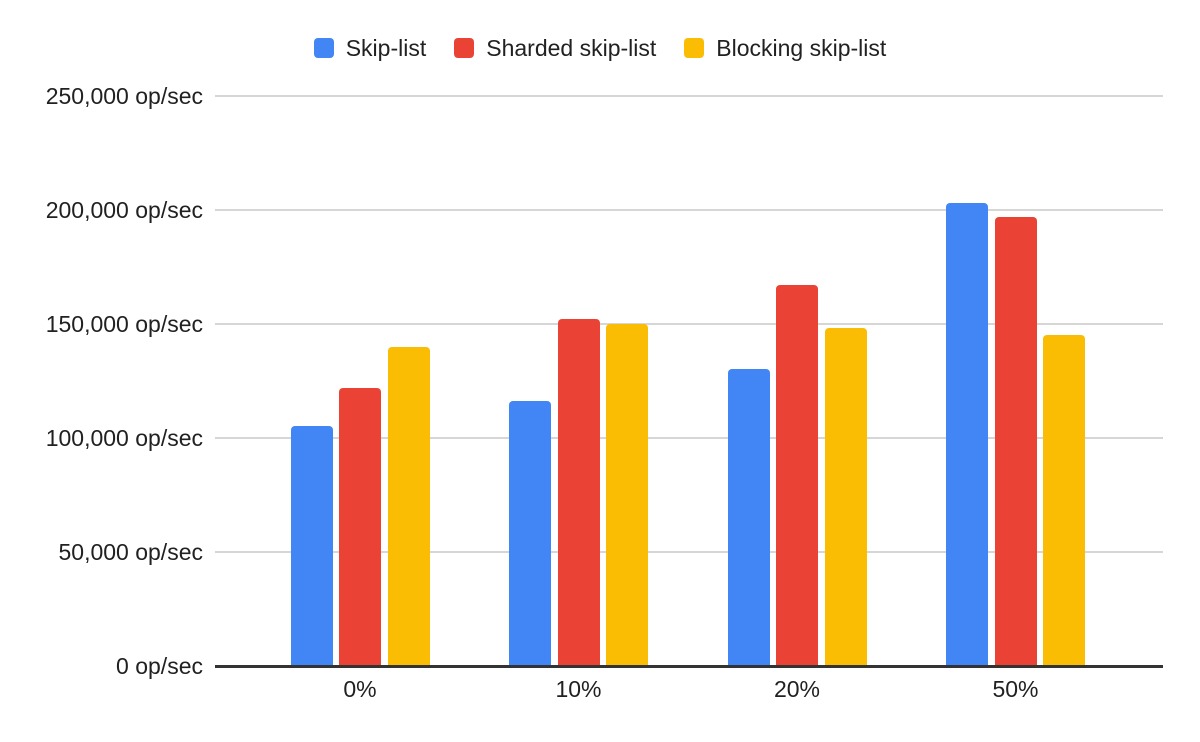 Image resolution: width=1200 pixels, height=742 pixels. I want to click on x-axis-category-label: 10%, so click(578, 689).